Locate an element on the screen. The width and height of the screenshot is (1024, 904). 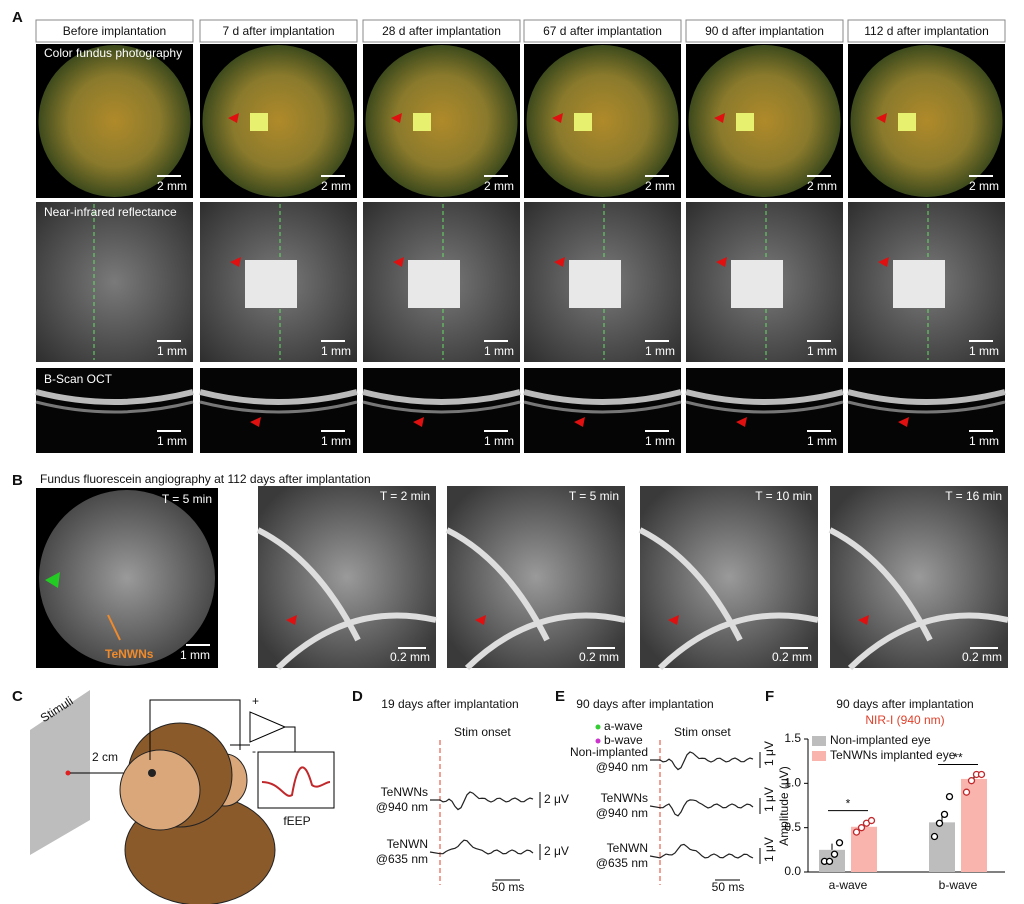
panel-label: E is located at coordinates (560, 696).